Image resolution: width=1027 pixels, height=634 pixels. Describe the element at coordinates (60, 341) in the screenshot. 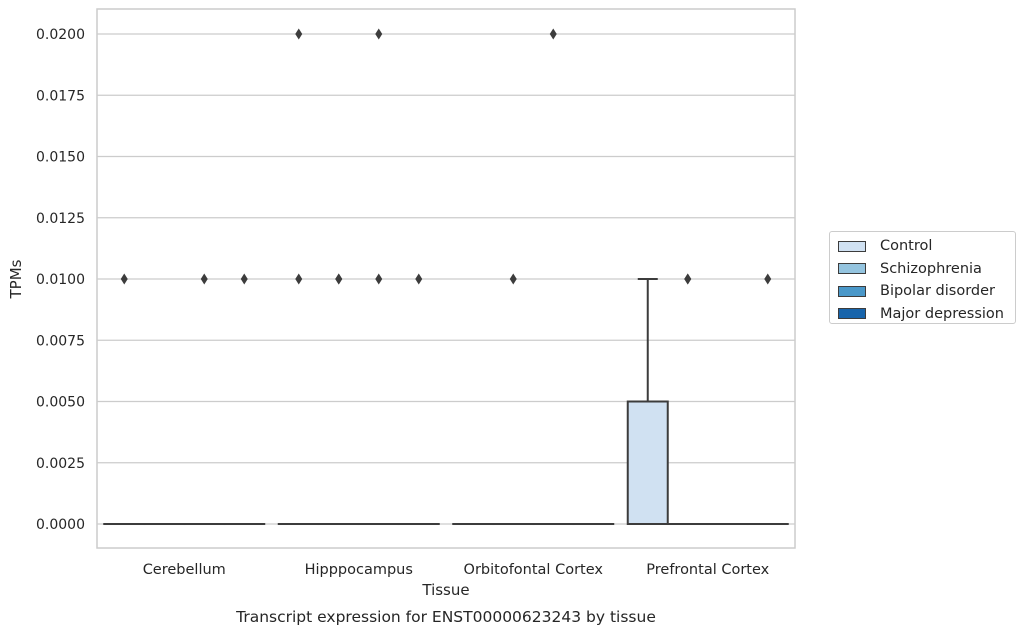

I see `y-tick-label: 0.0075` at that location.